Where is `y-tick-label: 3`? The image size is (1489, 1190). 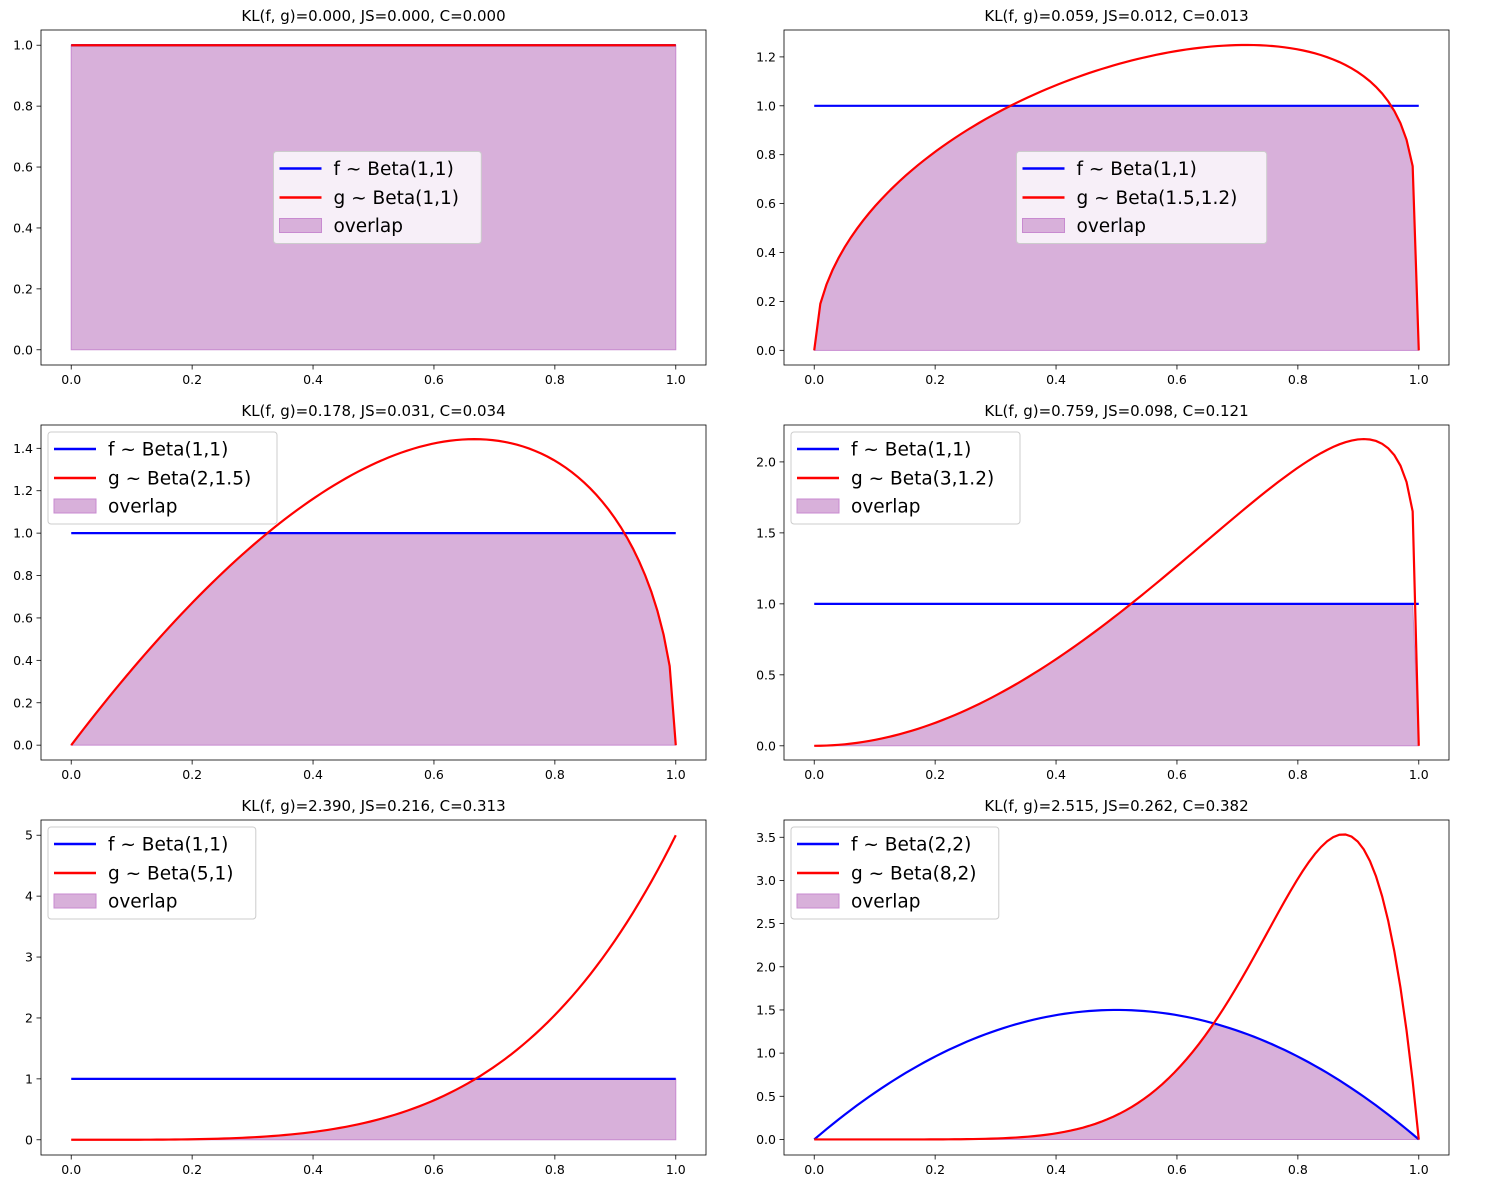
y-tick-label: 3 is located at coordinates (29, 957).